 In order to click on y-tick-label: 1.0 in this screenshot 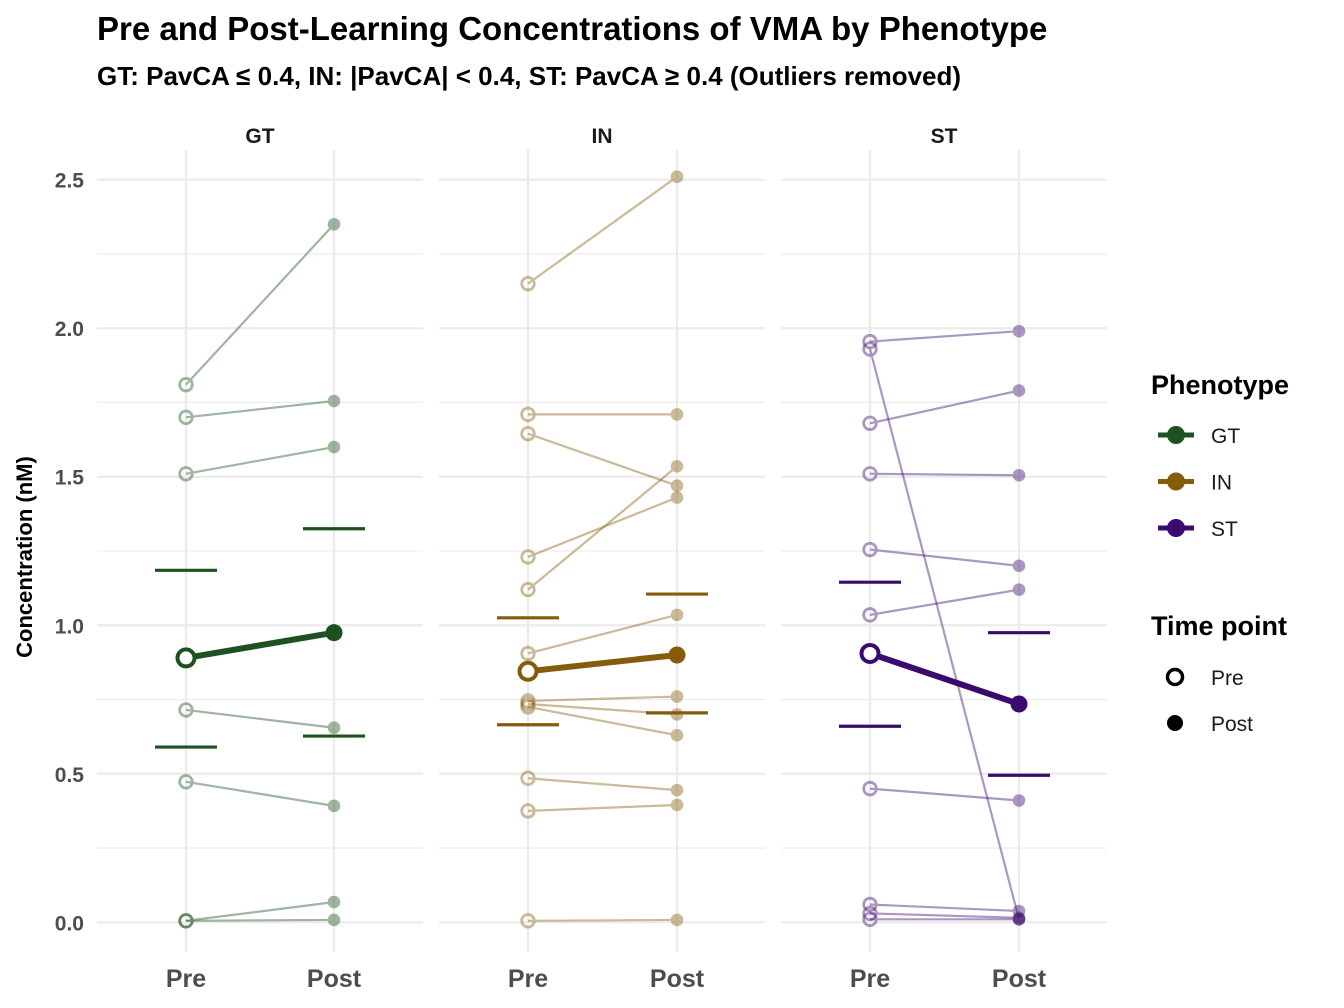, I will do `click(69, 626)`.